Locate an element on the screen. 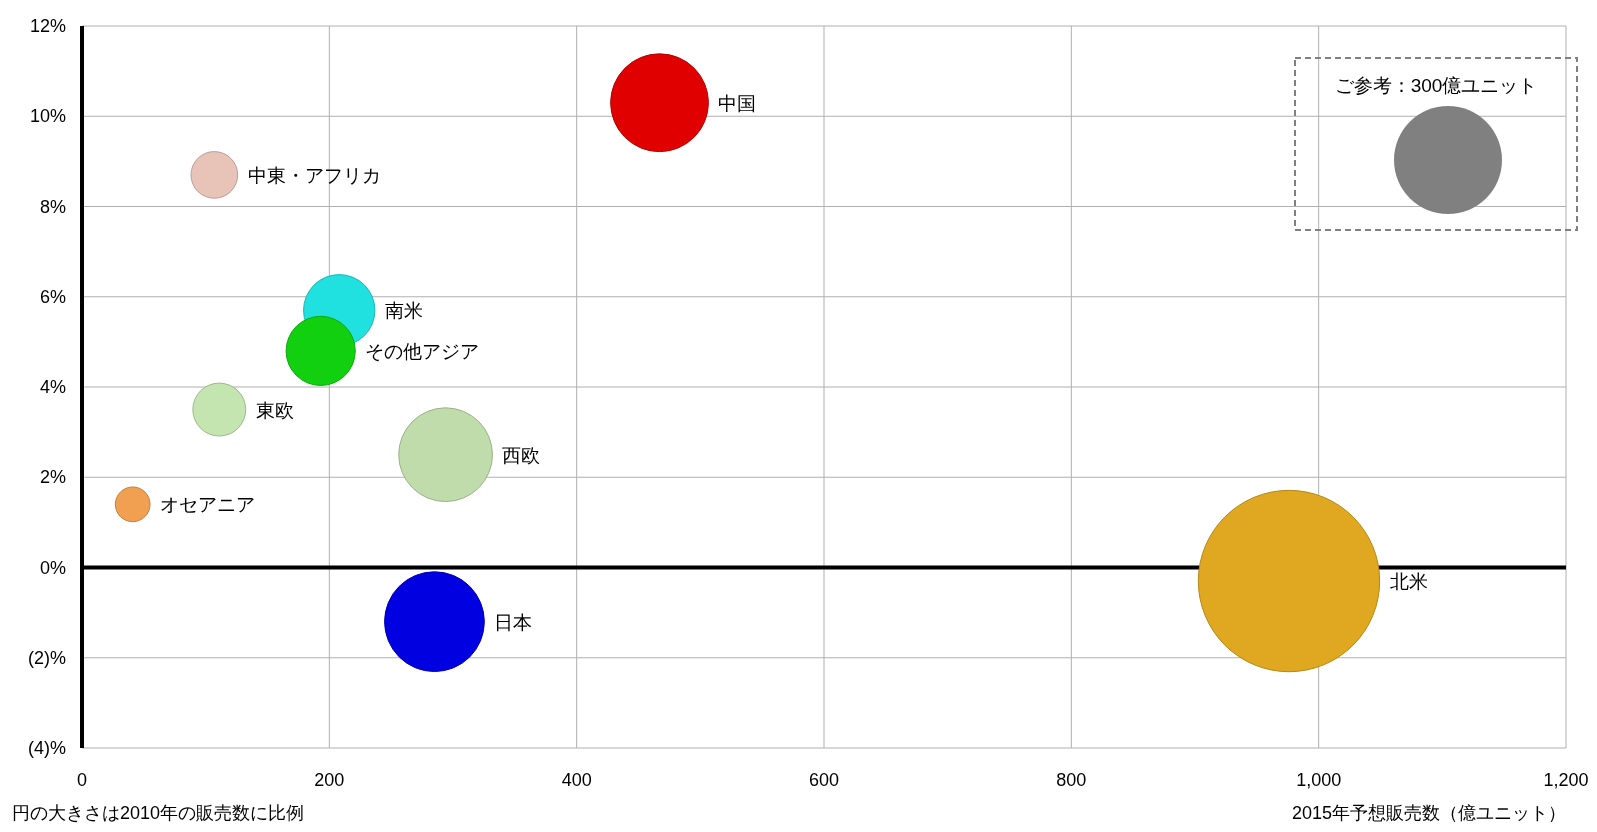 This screenshot has height=832, width=1597. x-tick-label: 1,000 is located at coordinates (1319, 780).